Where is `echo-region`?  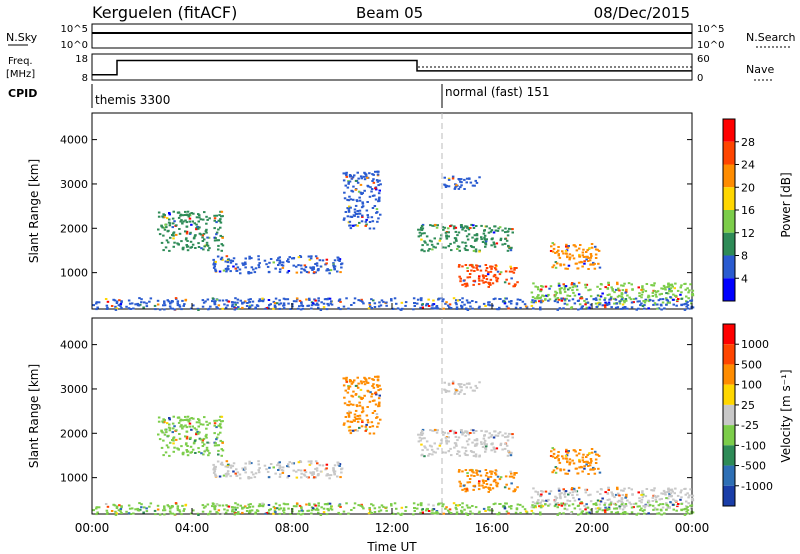 echo-region is located at coordinates (575, 461).